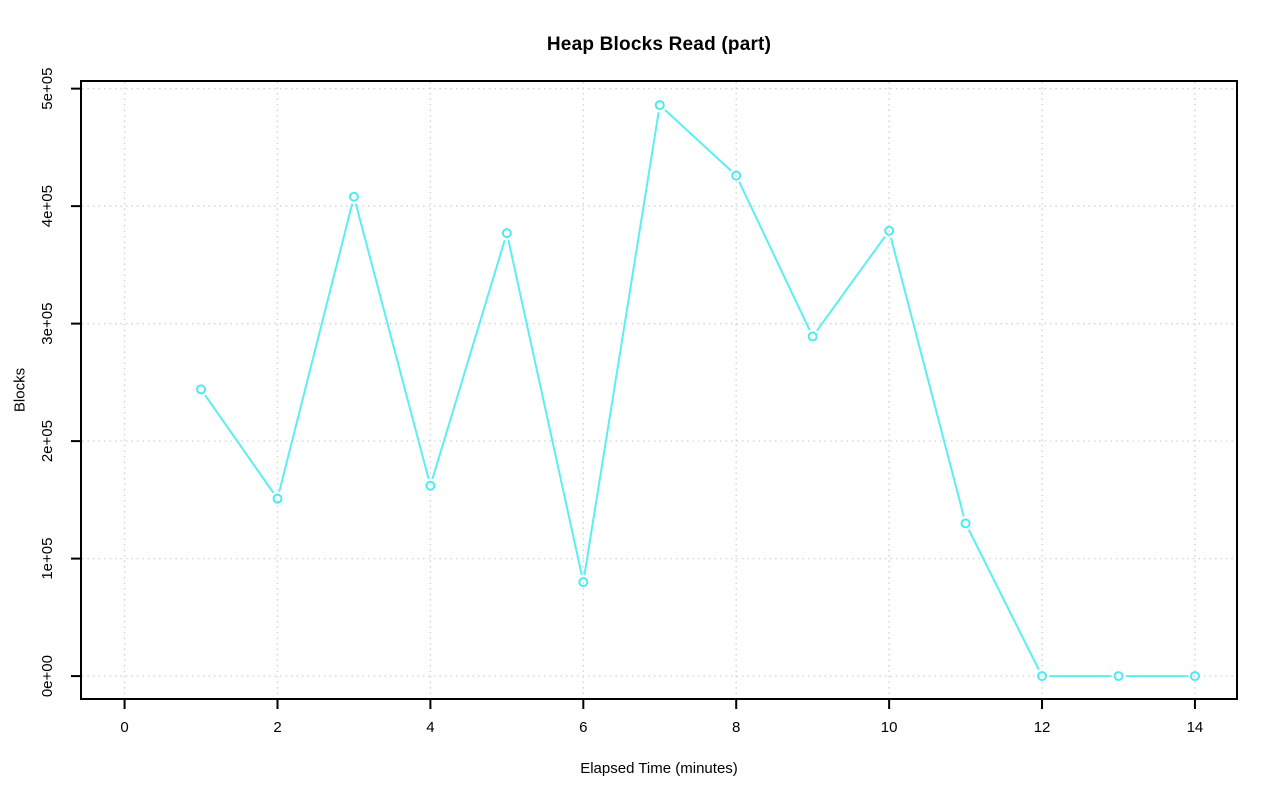 This screenshot has height=801, width=1280. I want to click on y-tick-label: 3e+05, so click(47, 324).